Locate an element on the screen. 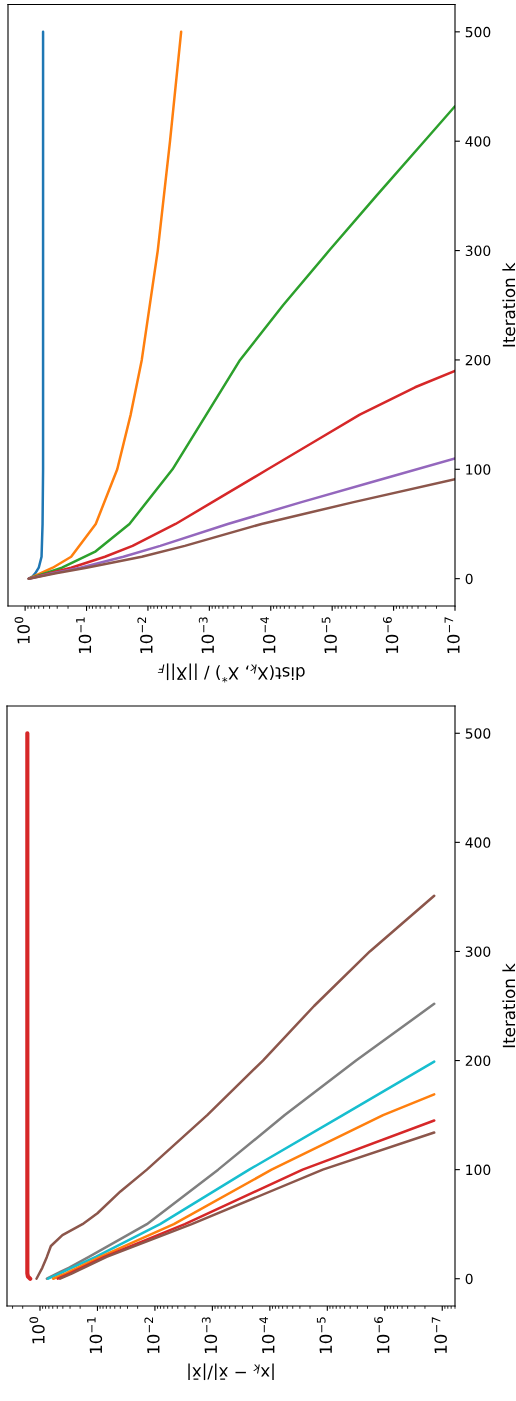 The width and height of the screenshot is (516, 1401). x-axis-title: dist(X$_{k}$, X$^{*}$) / ||X̄||$_{F}$ is located at coordinates (231, 673).